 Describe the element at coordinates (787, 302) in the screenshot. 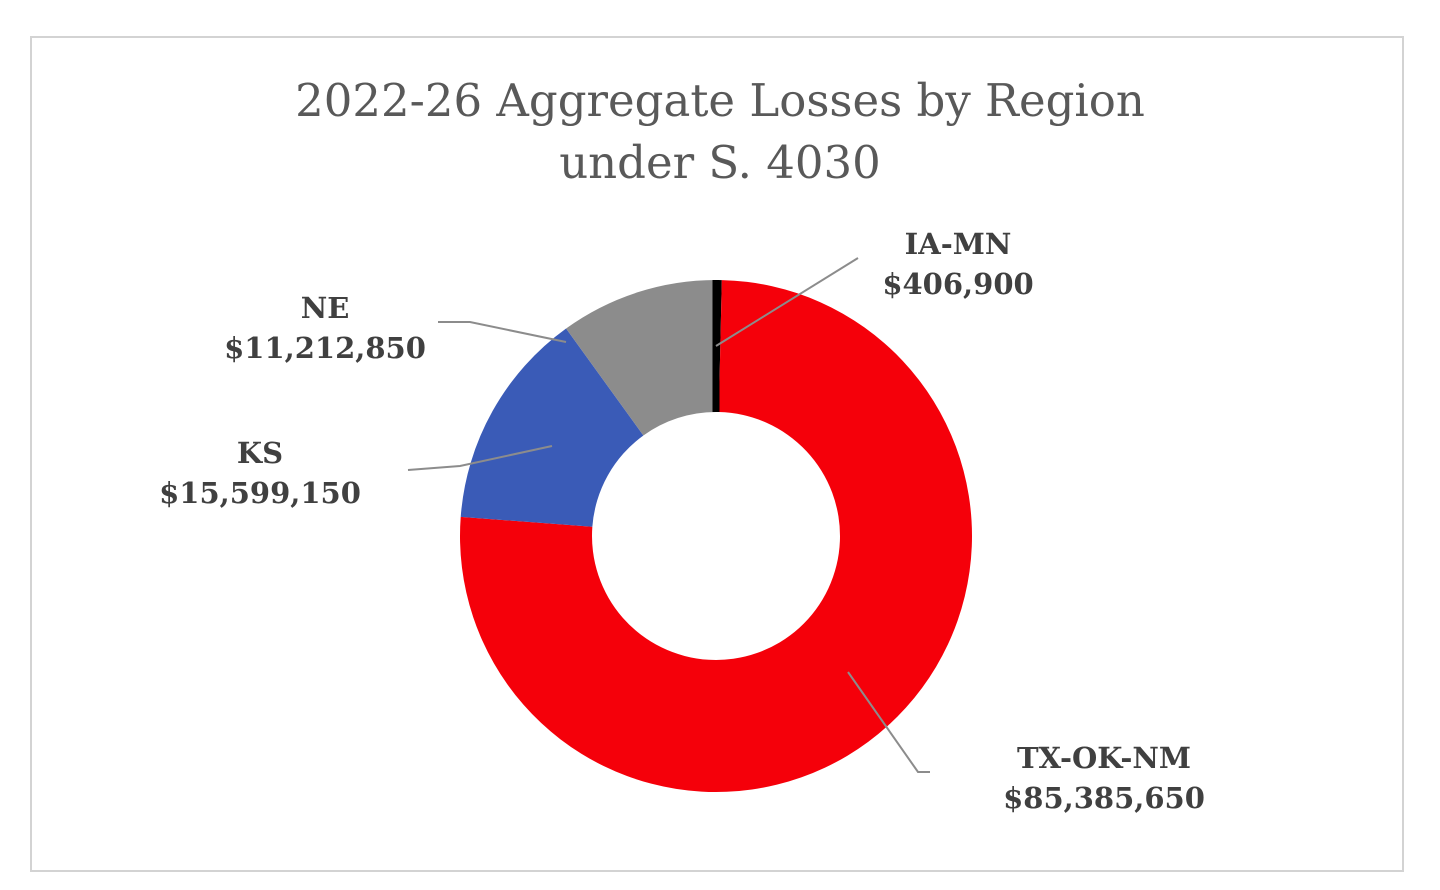

I see `leader-line-ia-mn` at that location.